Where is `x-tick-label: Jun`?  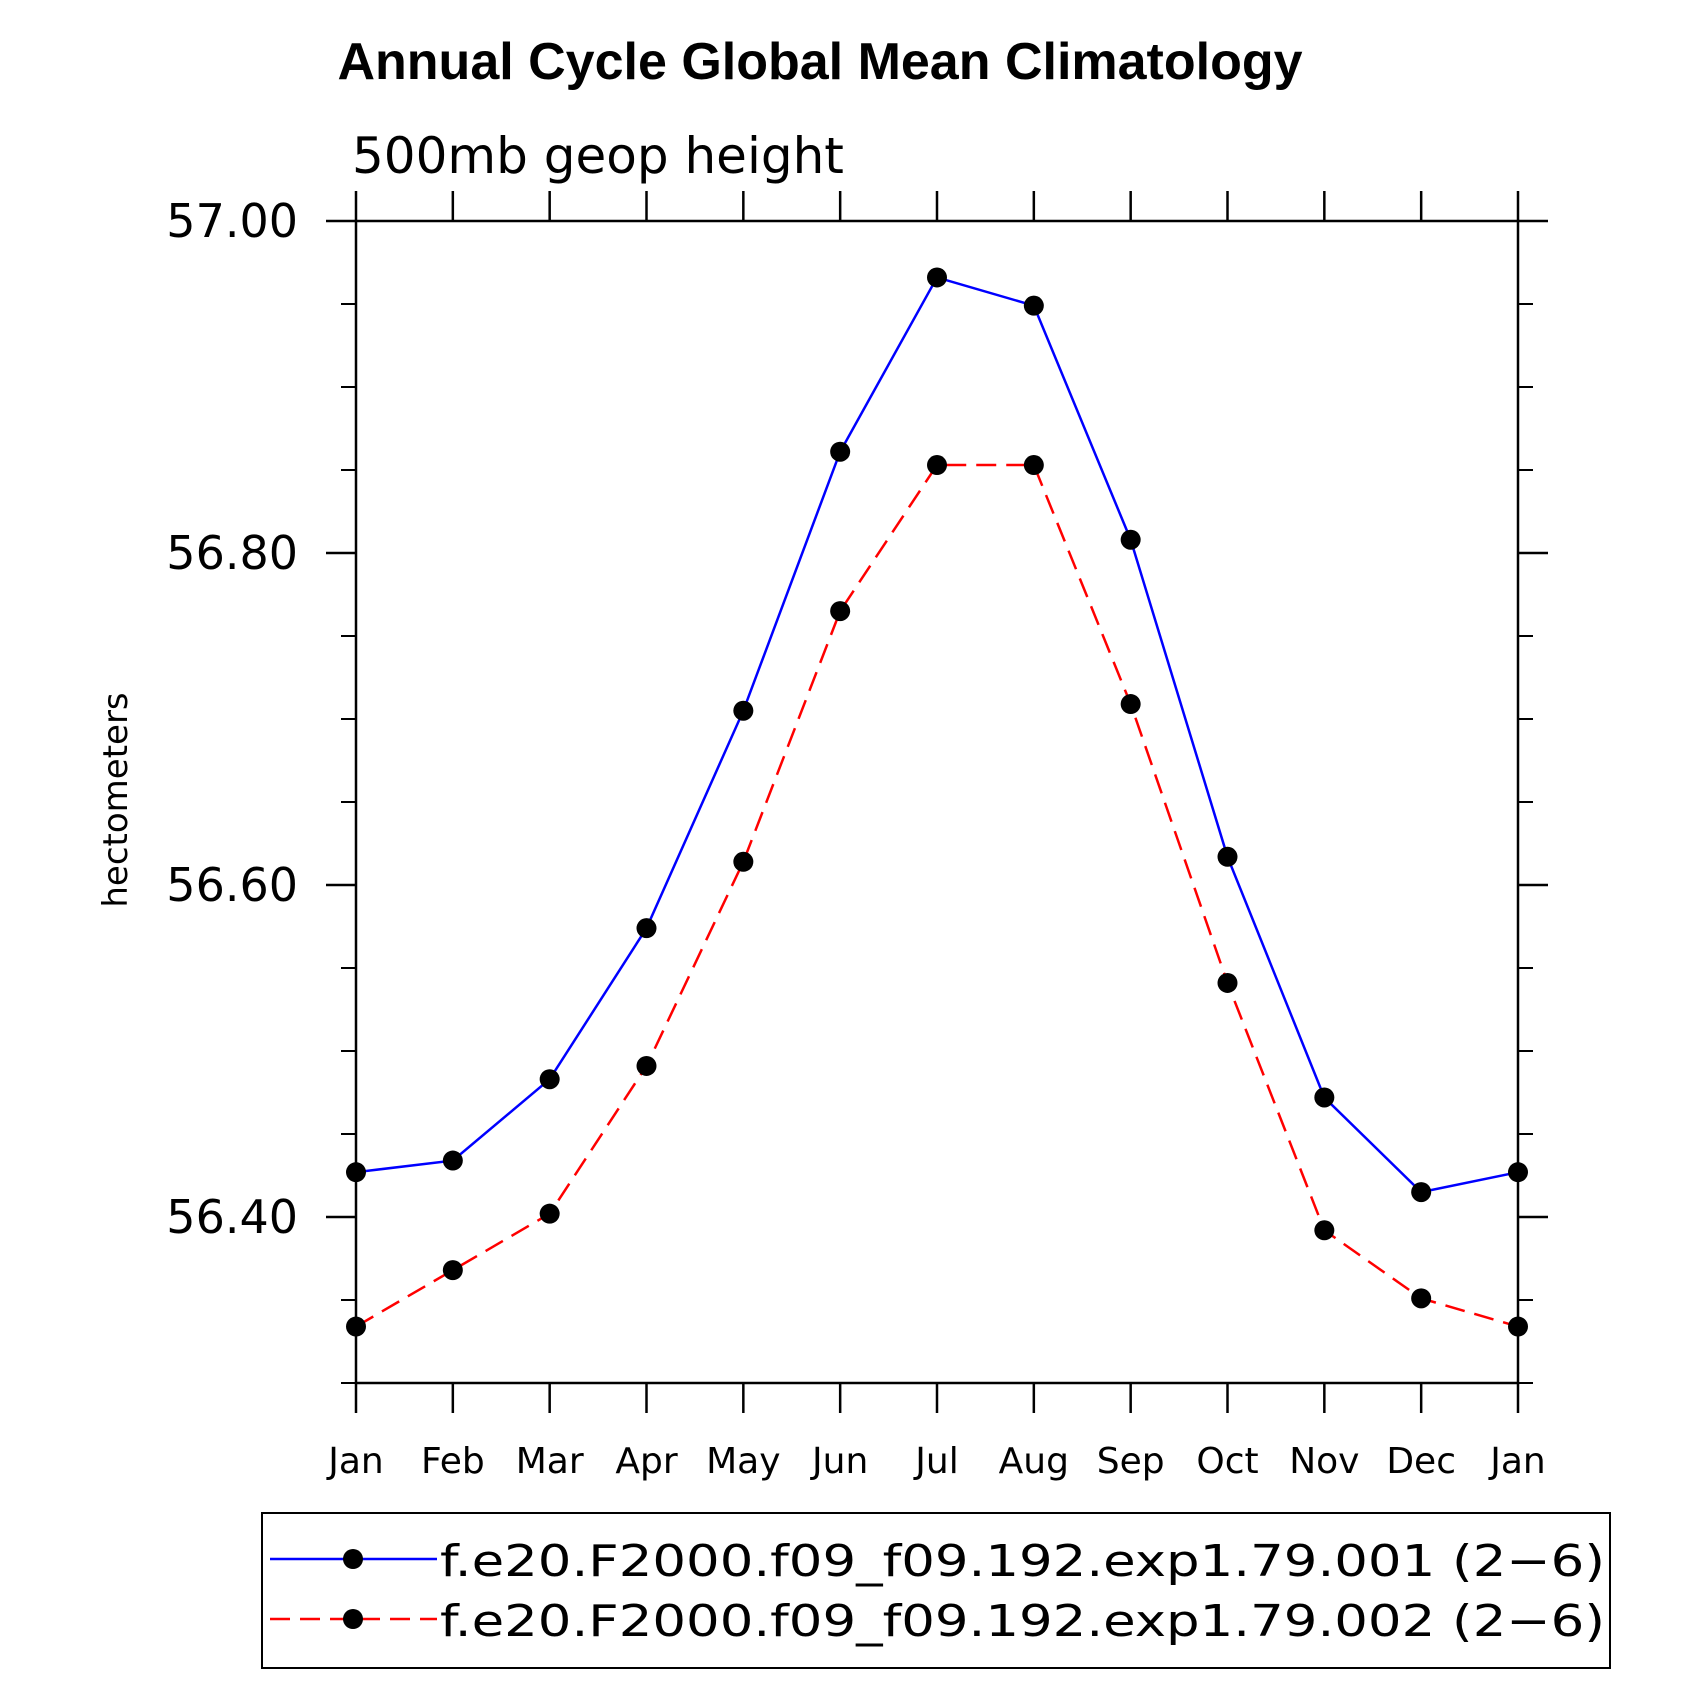
x-tick-label: Jun is located at coordinates (839, 1461).